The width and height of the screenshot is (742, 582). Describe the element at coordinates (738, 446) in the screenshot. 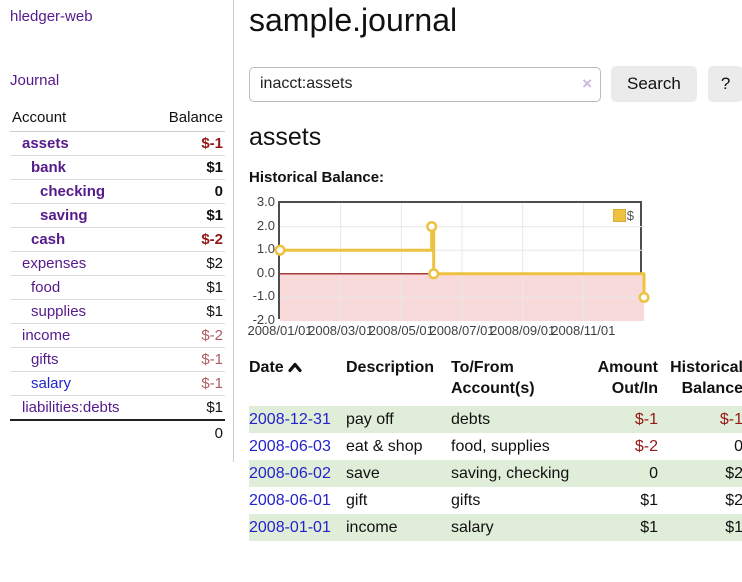

I see `transaction-balance: 0` at that location.